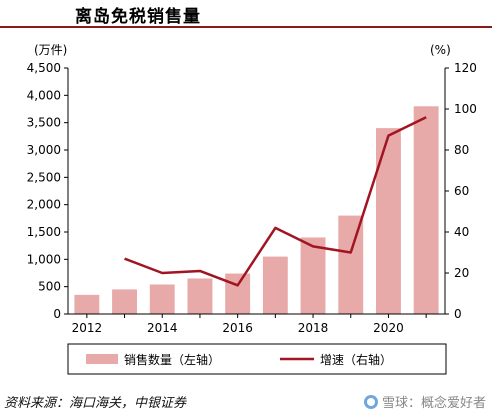 This screenshot has height=414, width=492. I want to click on bar-sales-2017, so click(275, 285).